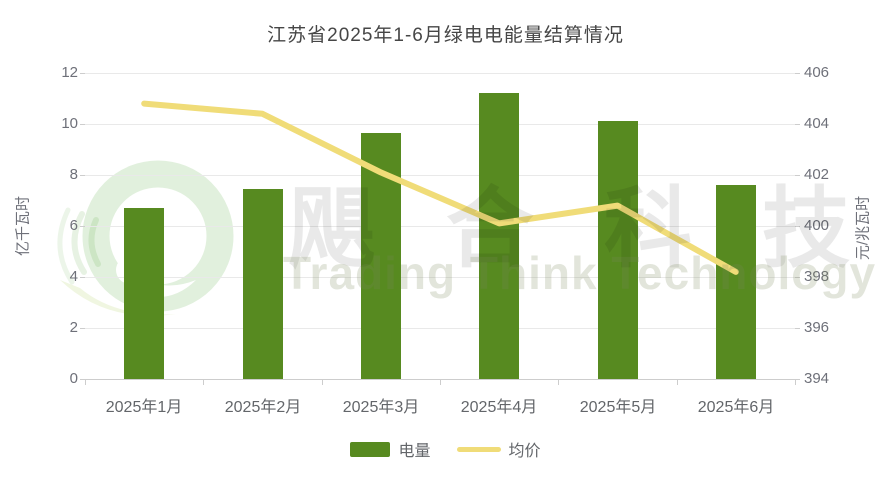 Image resolution: width=891 pixels, height=479 pixels. What do you see at coordinates (499, 407) in the screenshot?
I see `x-axis-category-label: 2025年4月` at bounding box center [499, 407].